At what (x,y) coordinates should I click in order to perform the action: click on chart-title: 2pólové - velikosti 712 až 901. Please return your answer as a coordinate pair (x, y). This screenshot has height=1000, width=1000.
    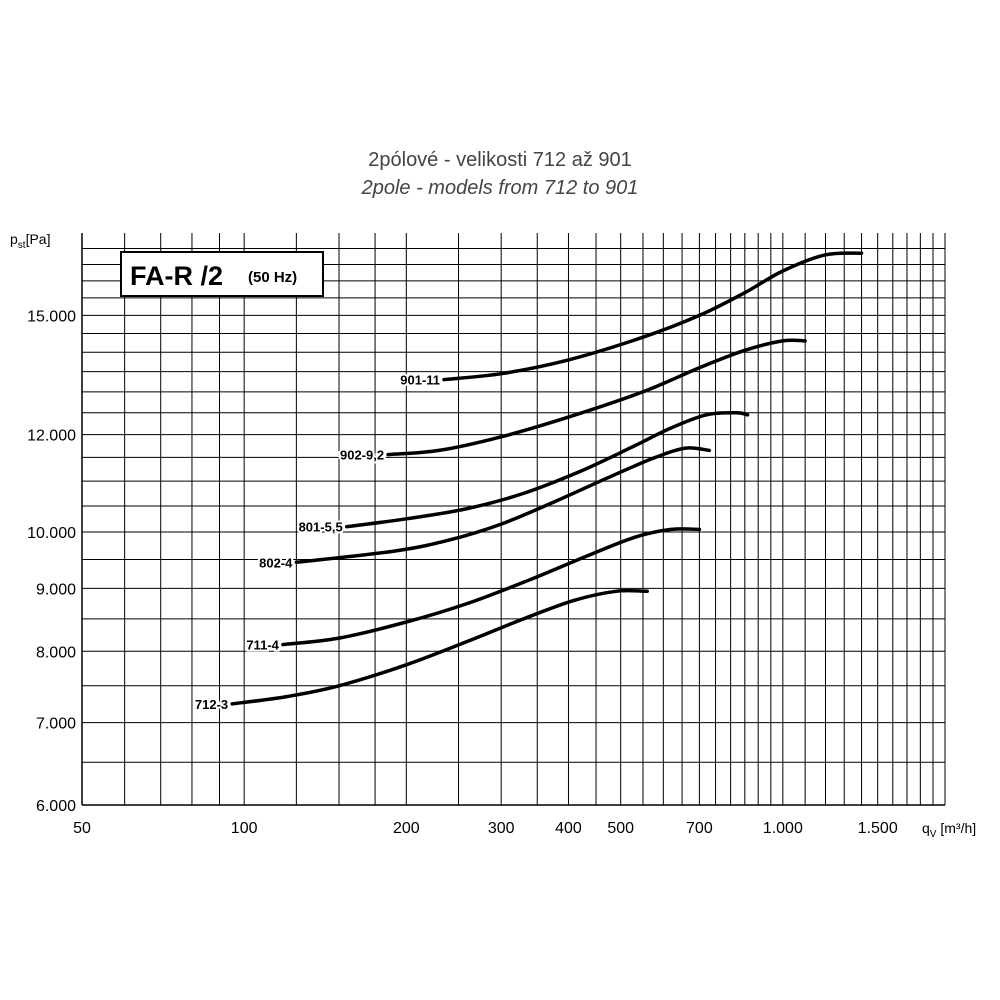
    Looking at the image, I should click on (500, 160).